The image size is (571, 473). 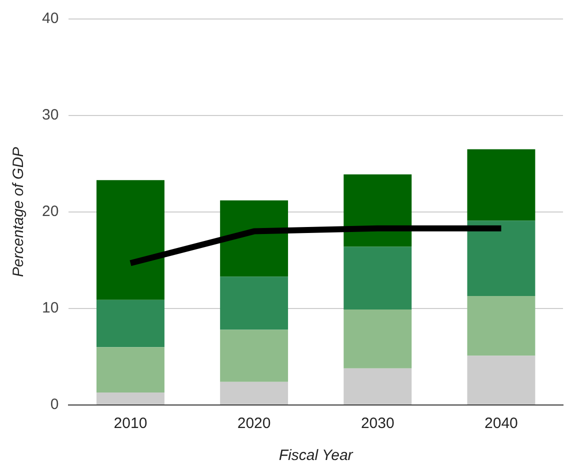 I want to click on x-tick-label: 2030, so click(x=377, y=423).